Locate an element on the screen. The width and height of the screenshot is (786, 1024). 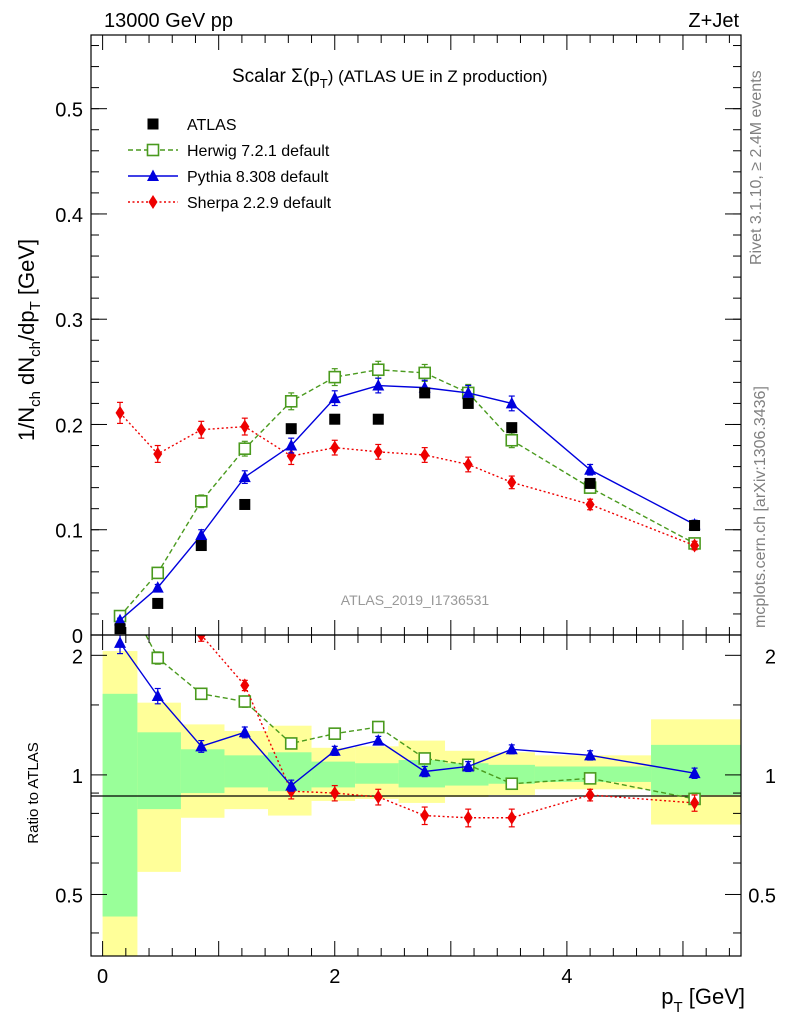
herwig-ratio-line is located at coordinates (420, 717).